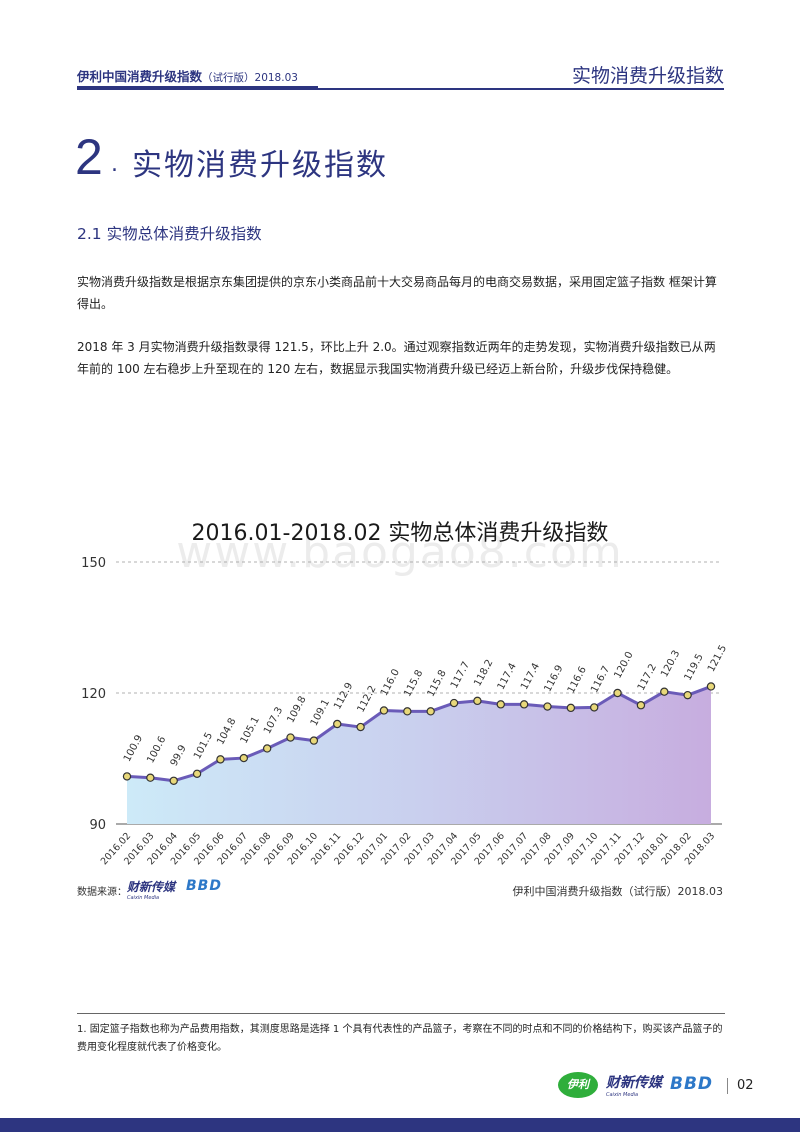 The height and width of the screenshot is (1132, 800). Describe the element at coordinates (622, 1095) in the screenshot. I see `caixin-footer-en: Caixin Media` at that location.